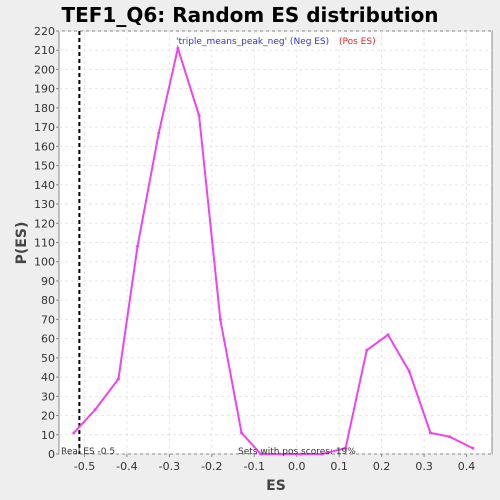 This screenshot has width=500, height=500. Describe the element at coordinates (44, 146) in the screenshot. I see `y-tick-label: 160` at that location.